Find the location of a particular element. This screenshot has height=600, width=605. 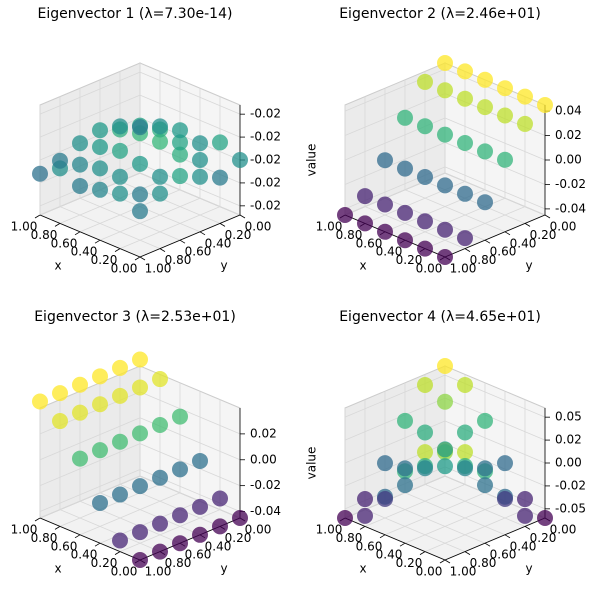

x-axis-label: x is located at coordinates (57, 569).